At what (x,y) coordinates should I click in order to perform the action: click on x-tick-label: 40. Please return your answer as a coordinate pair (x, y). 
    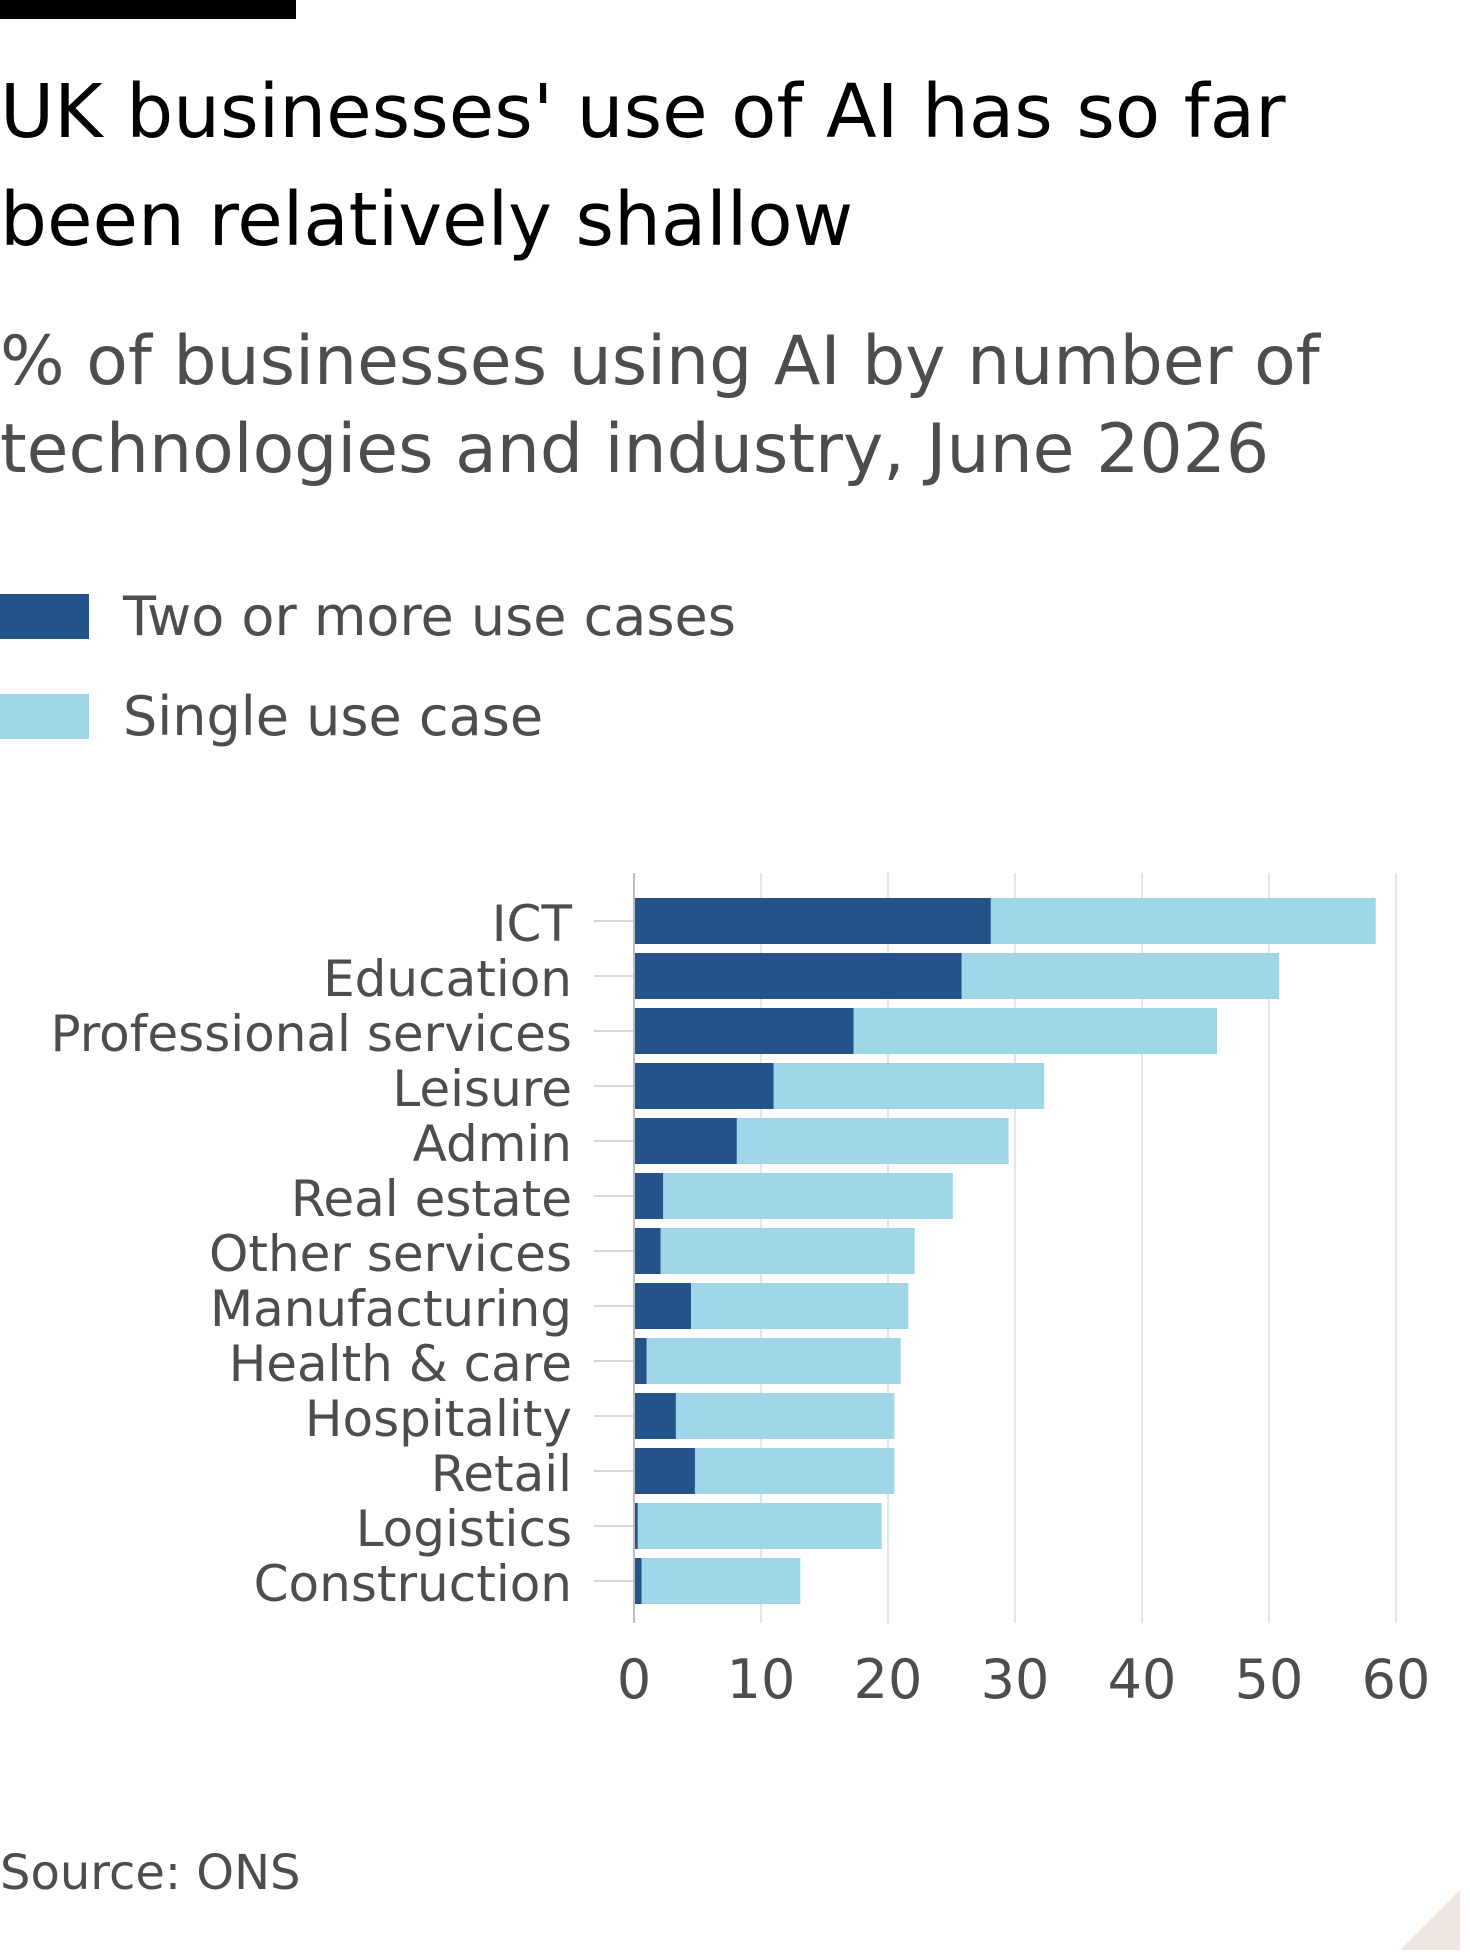
    Looking at the image, I should click on (1142, 1679).